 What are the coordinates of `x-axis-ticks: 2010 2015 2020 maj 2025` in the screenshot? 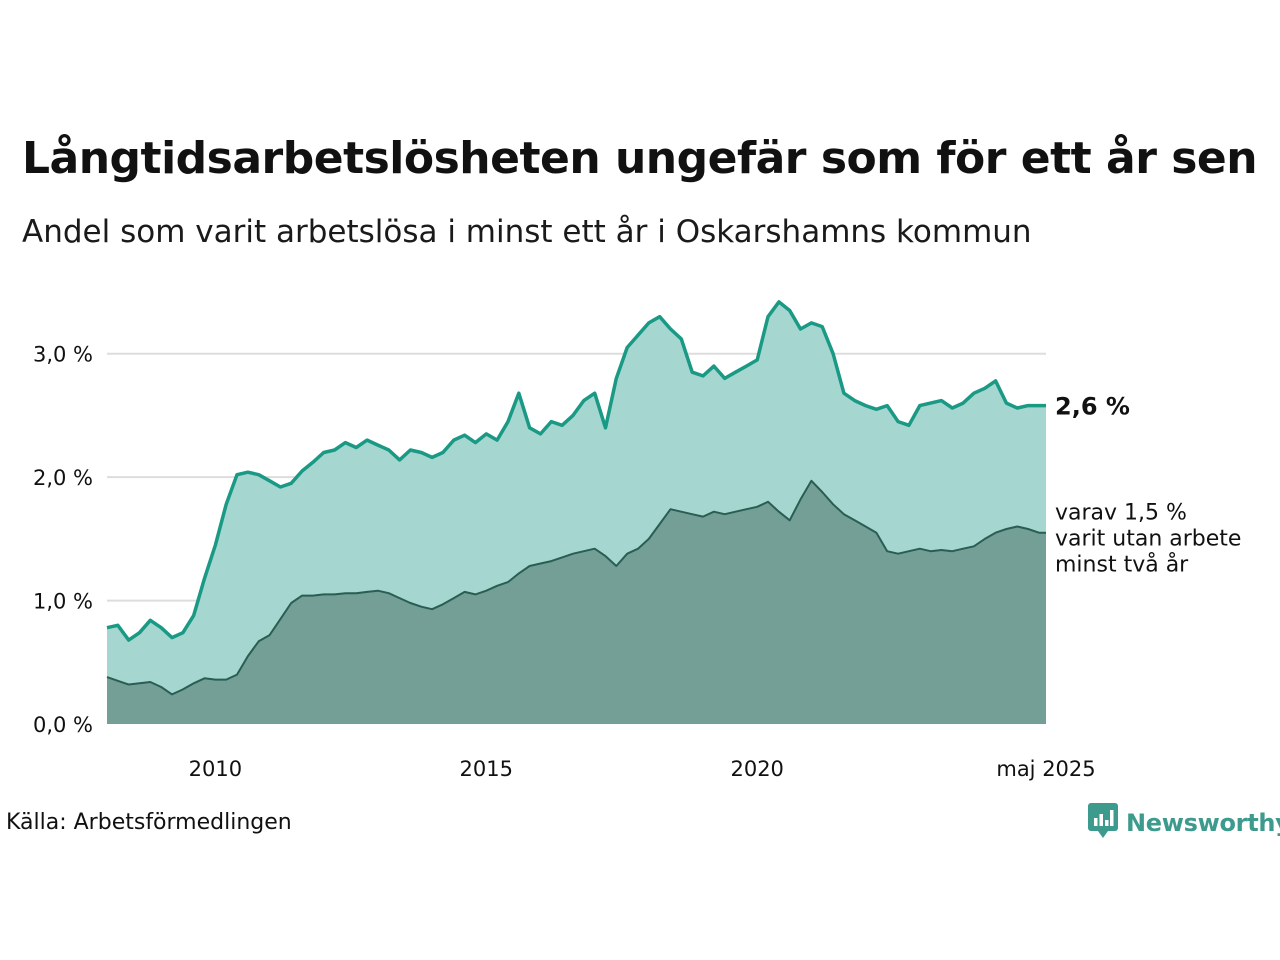 It's located at (642, 769).